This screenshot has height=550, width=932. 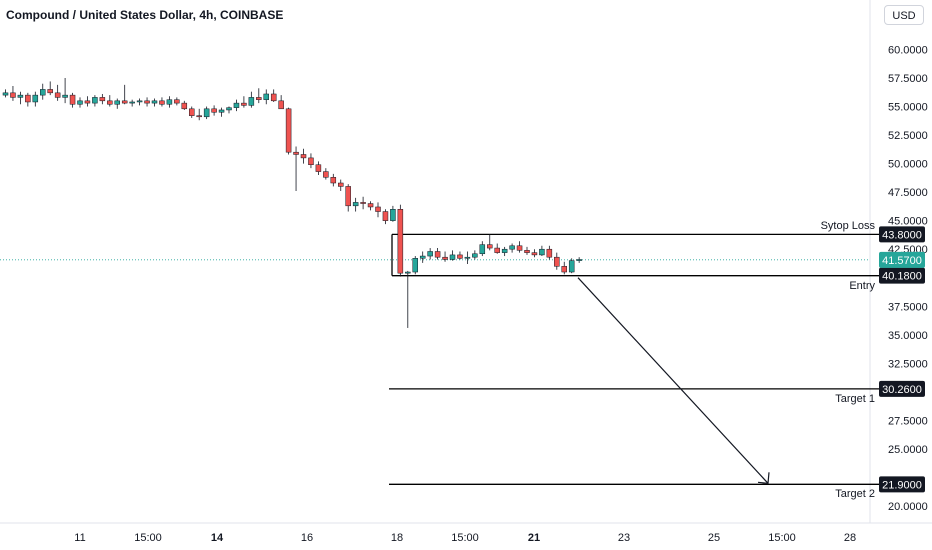 What do you see at coordinates (904, 15) in the screenshot?
I see `currency-selector: USD` at bounding box center [904, 15].